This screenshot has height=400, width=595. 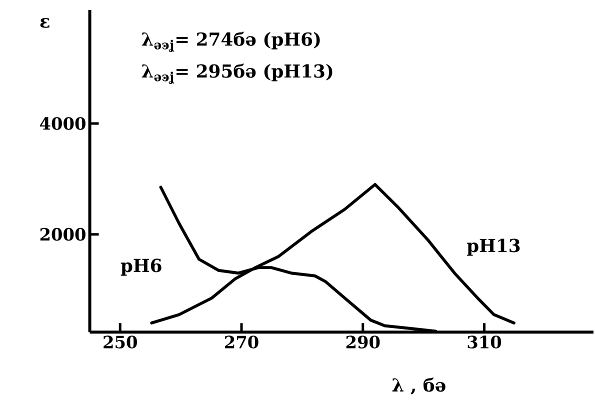 What do you see at coordinates (120, 342) in the screenshot?
I see `x-tick-label: 250` at bounding box center [120, 342].